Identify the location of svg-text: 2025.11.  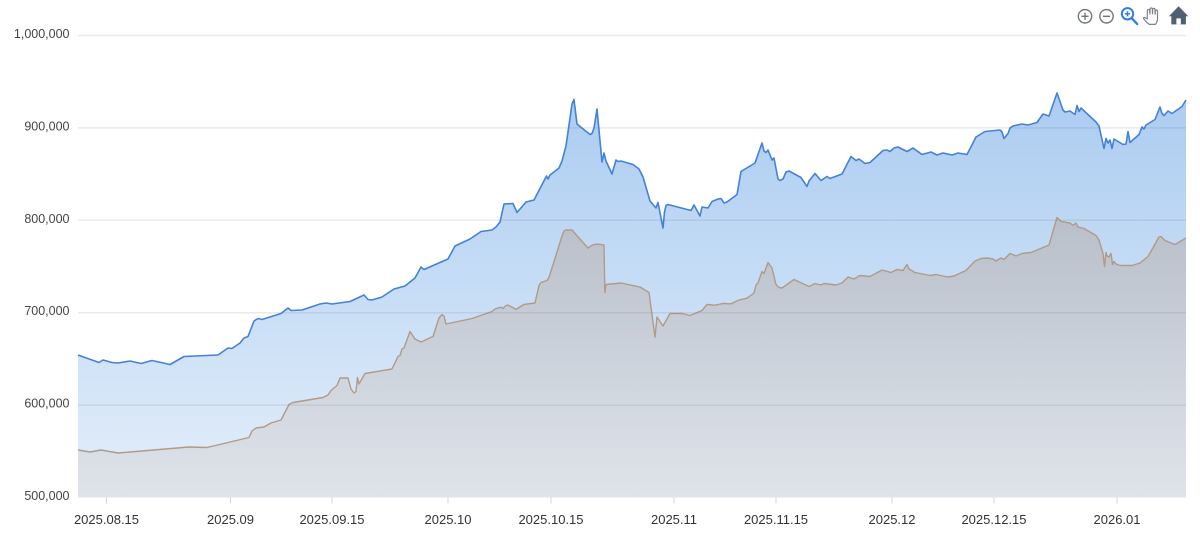
(674, 519).